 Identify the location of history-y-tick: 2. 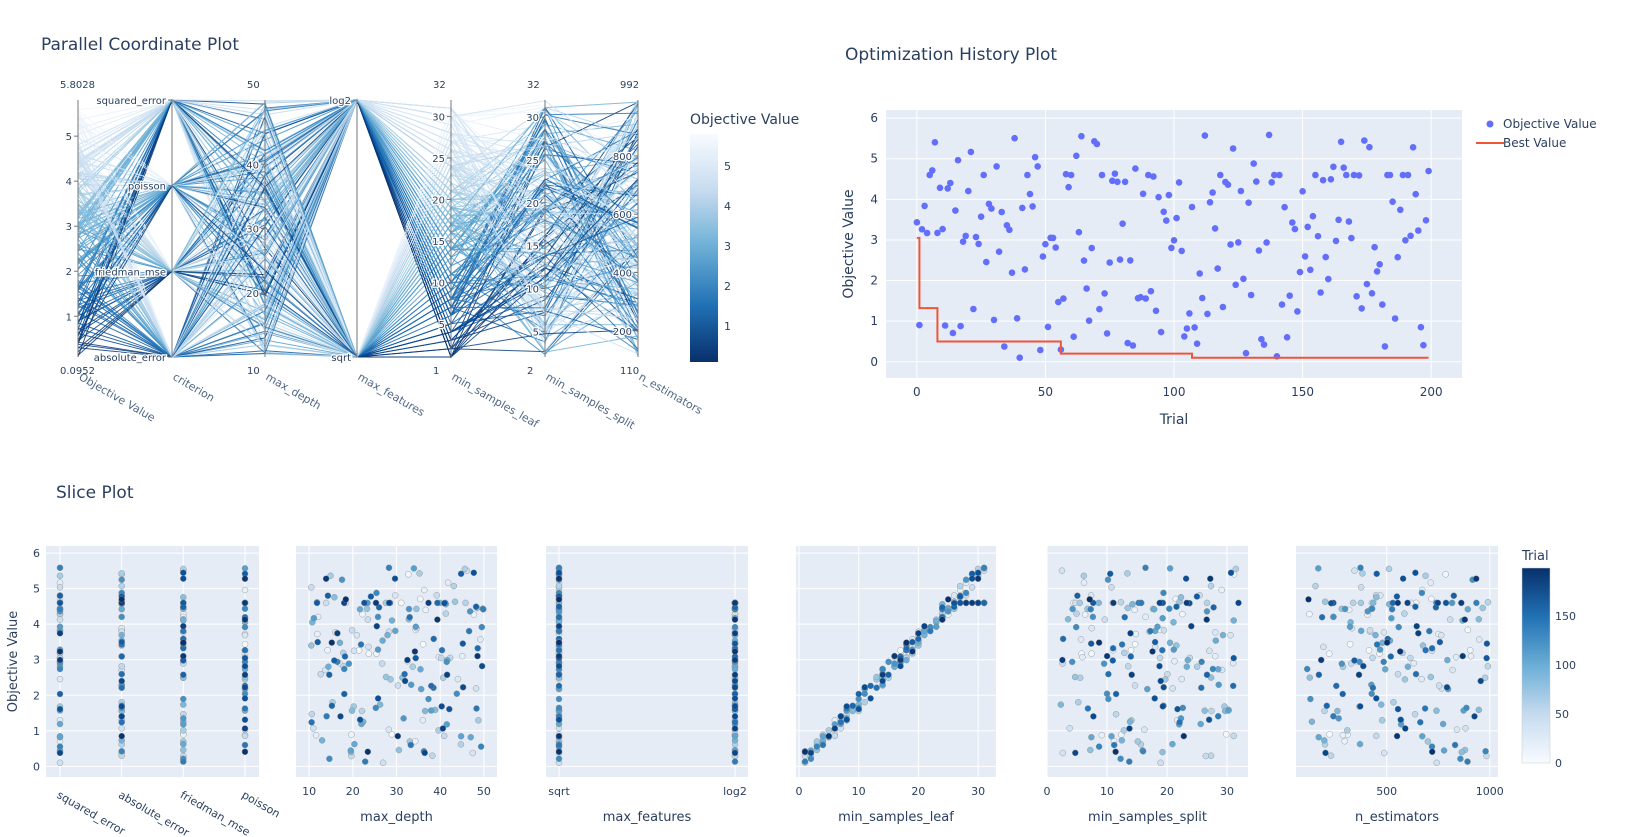
(874, 281).